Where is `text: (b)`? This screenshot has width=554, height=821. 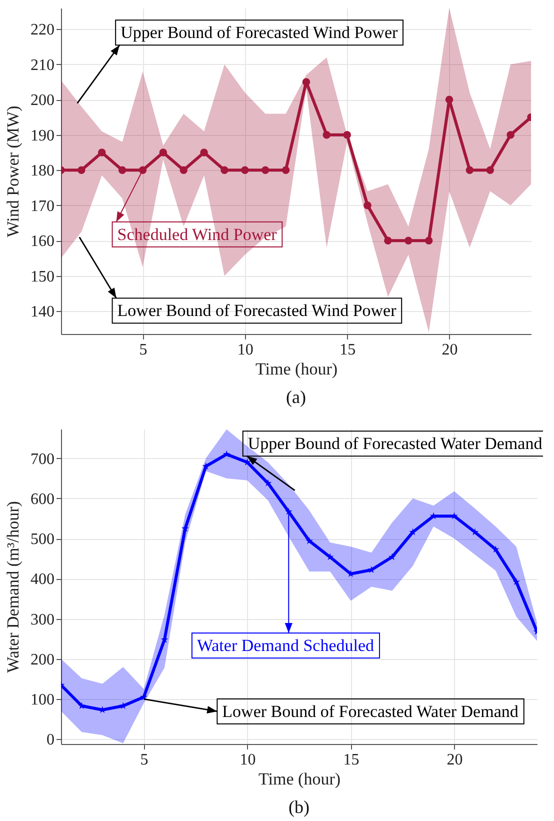 text: (b) is located at coordinates (299, 807).